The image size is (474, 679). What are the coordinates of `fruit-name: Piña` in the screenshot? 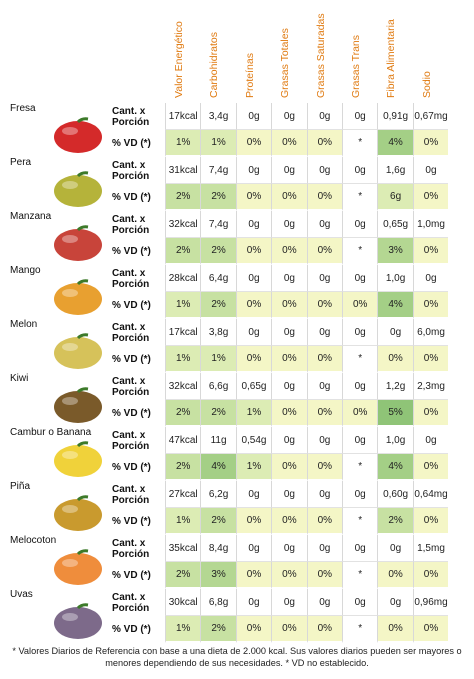 It's located at (20, 486).